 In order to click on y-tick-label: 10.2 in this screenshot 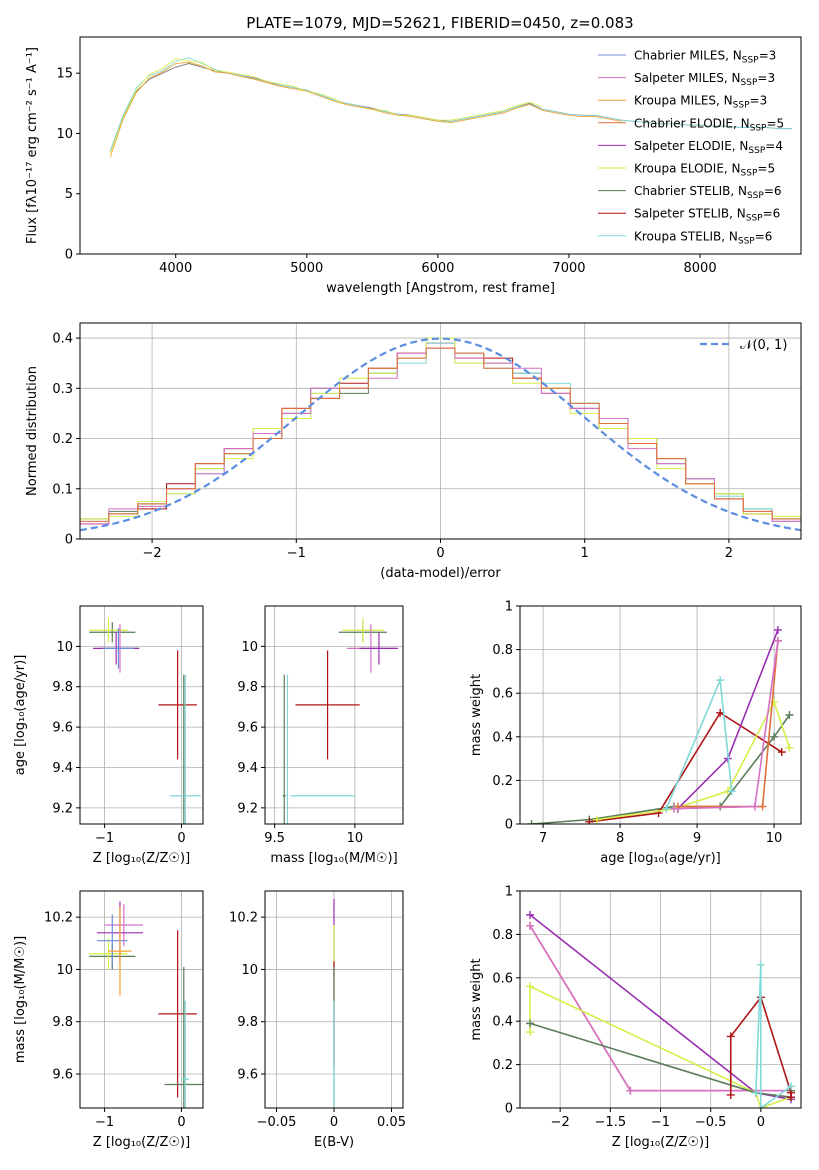, I will do `click(58, 918)`.